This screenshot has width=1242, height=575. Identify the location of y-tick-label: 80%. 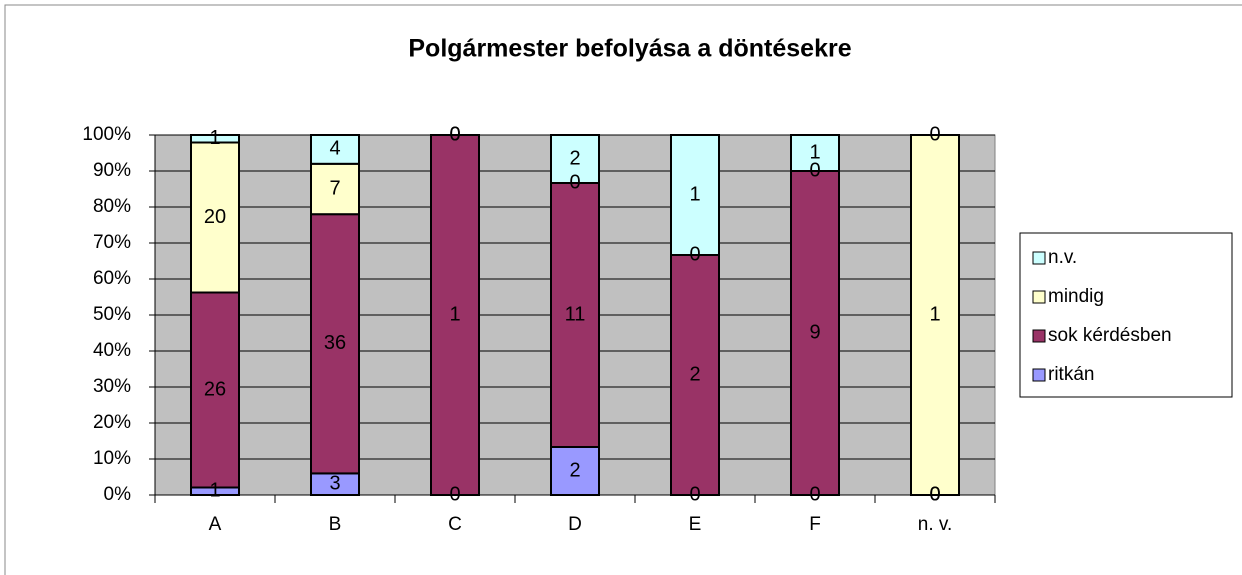
(112, 206).